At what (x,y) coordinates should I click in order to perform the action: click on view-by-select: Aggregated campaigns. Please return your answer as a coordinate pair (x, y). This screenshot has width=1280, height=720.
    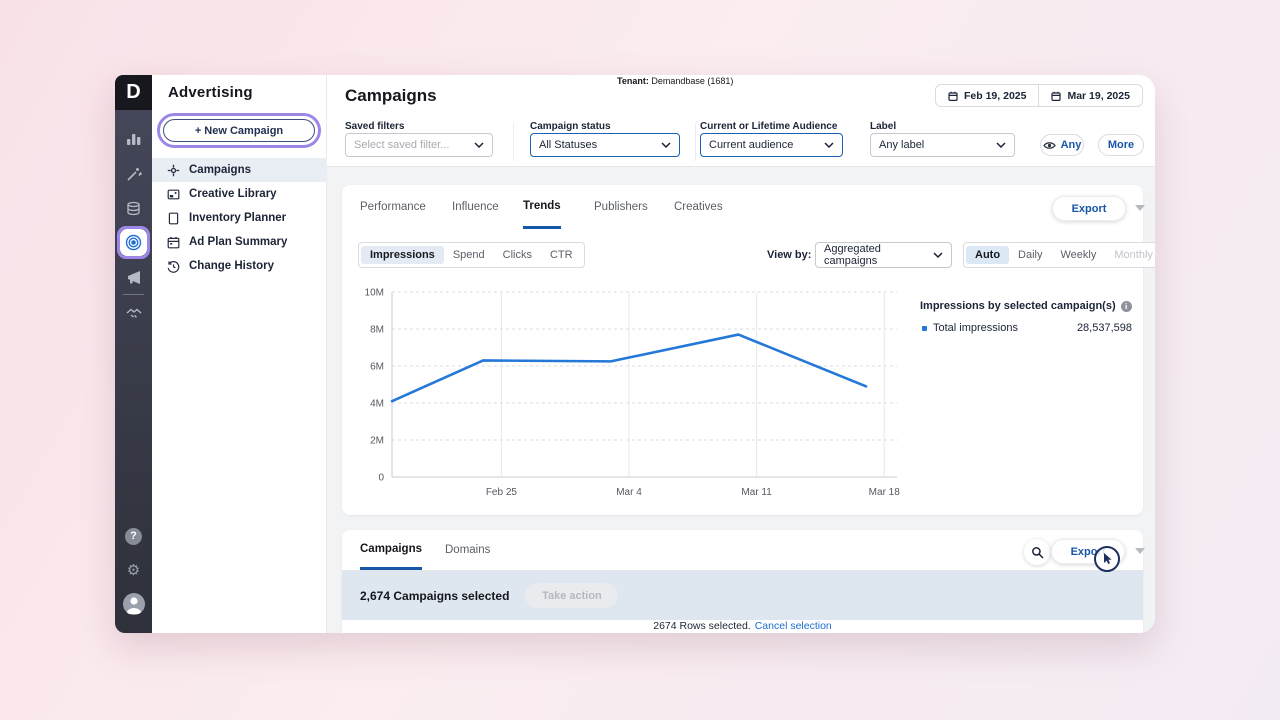
    Looking at the image, I should click on (883, 255).